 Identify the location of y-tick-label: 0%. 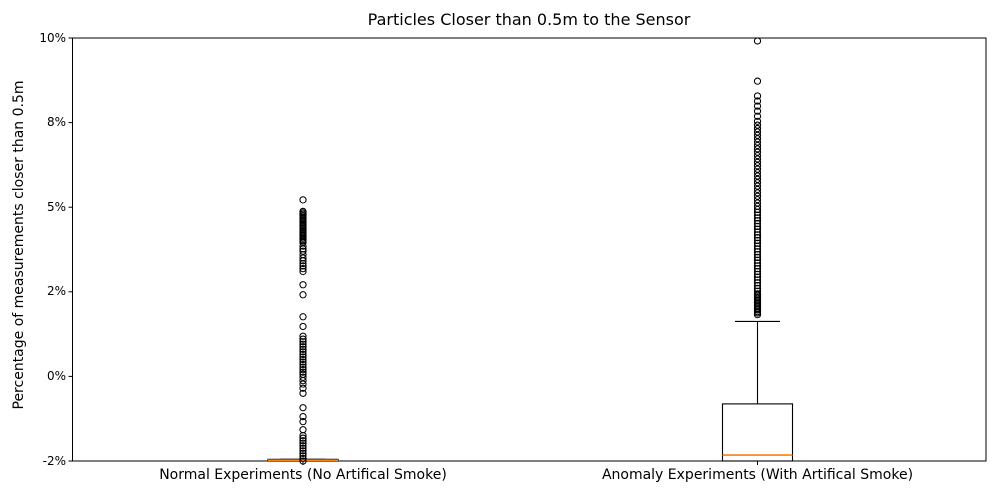
(56, 375).